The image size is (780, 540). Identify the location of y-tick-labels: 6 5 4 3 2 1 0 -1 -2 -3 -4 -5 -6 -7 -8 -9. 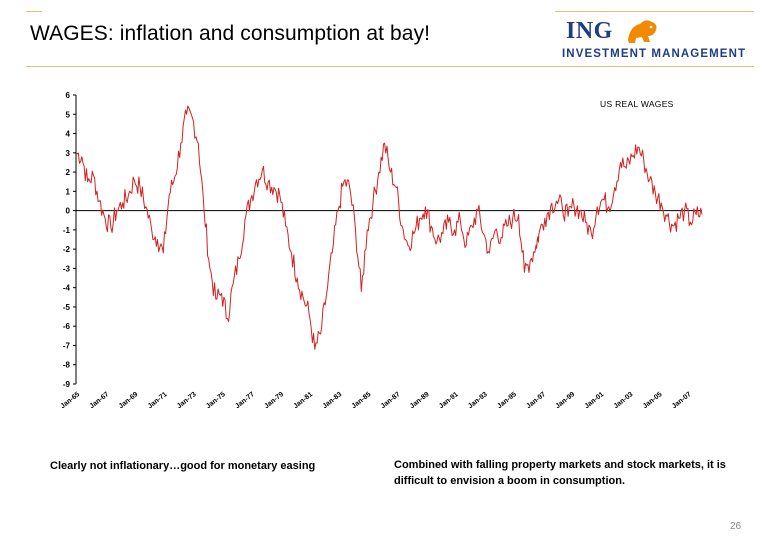
(69, 240).